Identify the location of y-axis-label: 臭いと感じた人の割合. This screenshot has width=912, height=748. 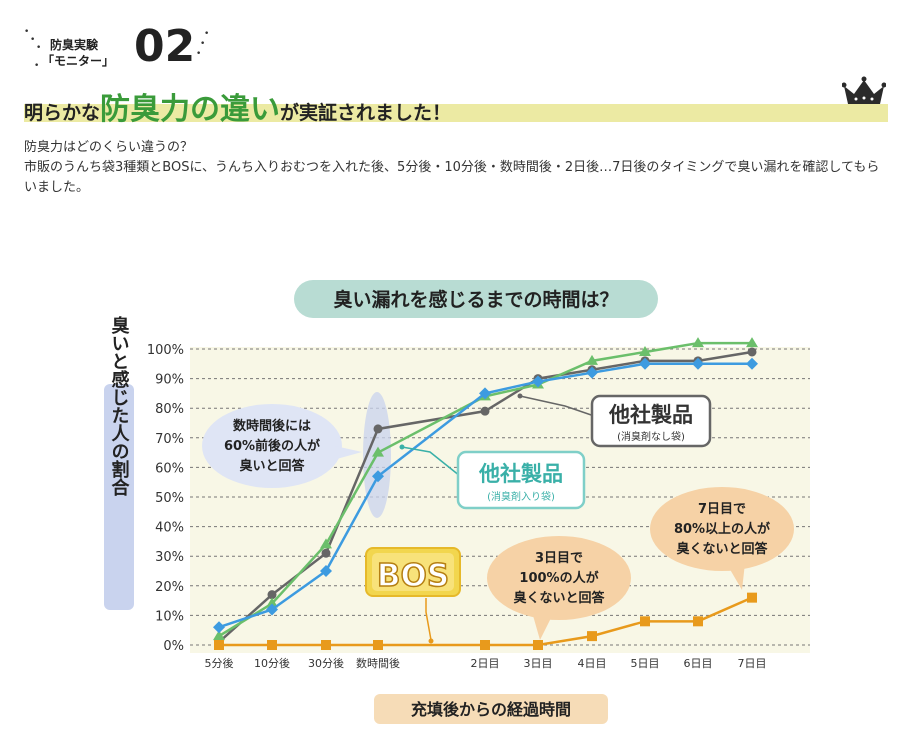
(119, 405).